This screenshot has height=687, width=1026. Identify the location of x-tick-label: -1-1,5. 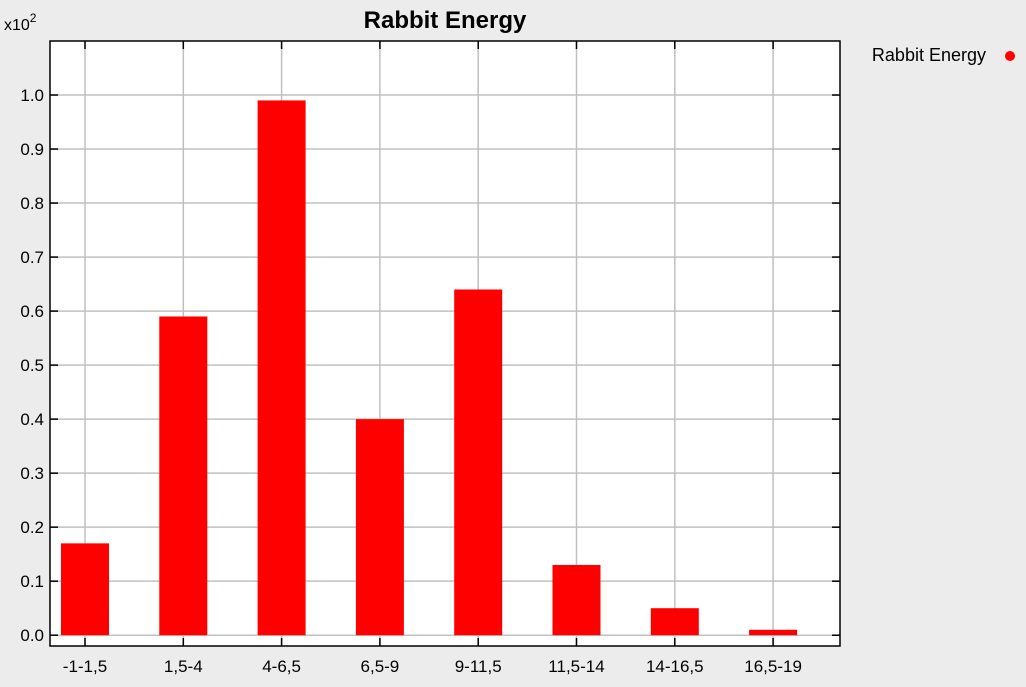
(85, 666).